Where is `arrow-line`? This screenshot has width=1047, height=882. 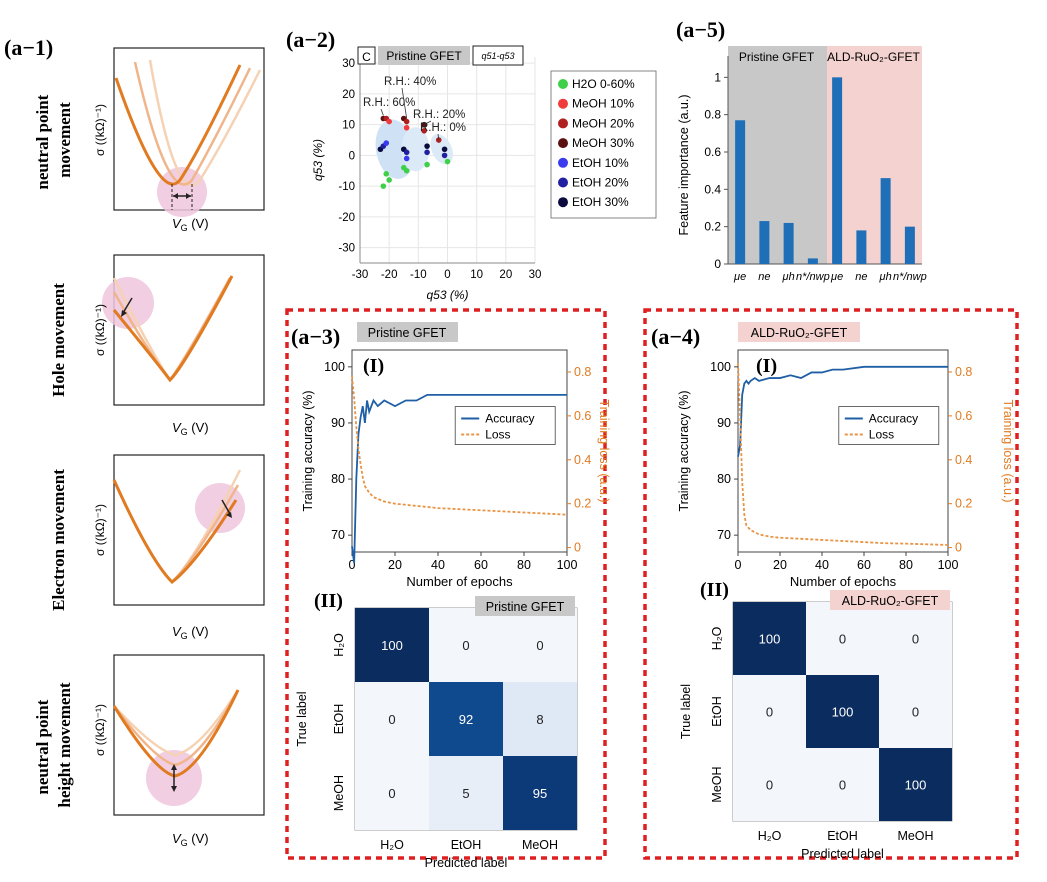 arrow-line is located at coordinates (226, 507).